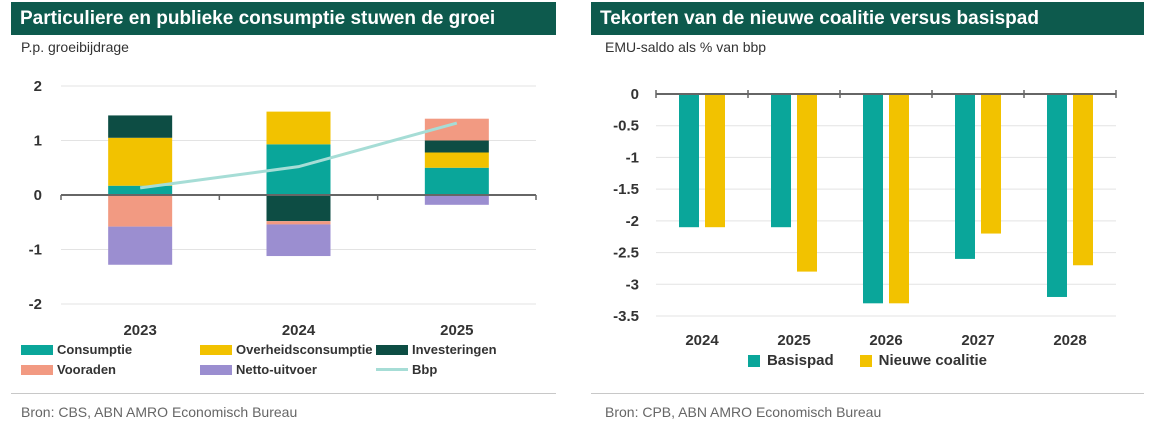 This screenshot has height=428, width=1150. I want to click on right-y-tick-label: -1.5, so click(626, 189).